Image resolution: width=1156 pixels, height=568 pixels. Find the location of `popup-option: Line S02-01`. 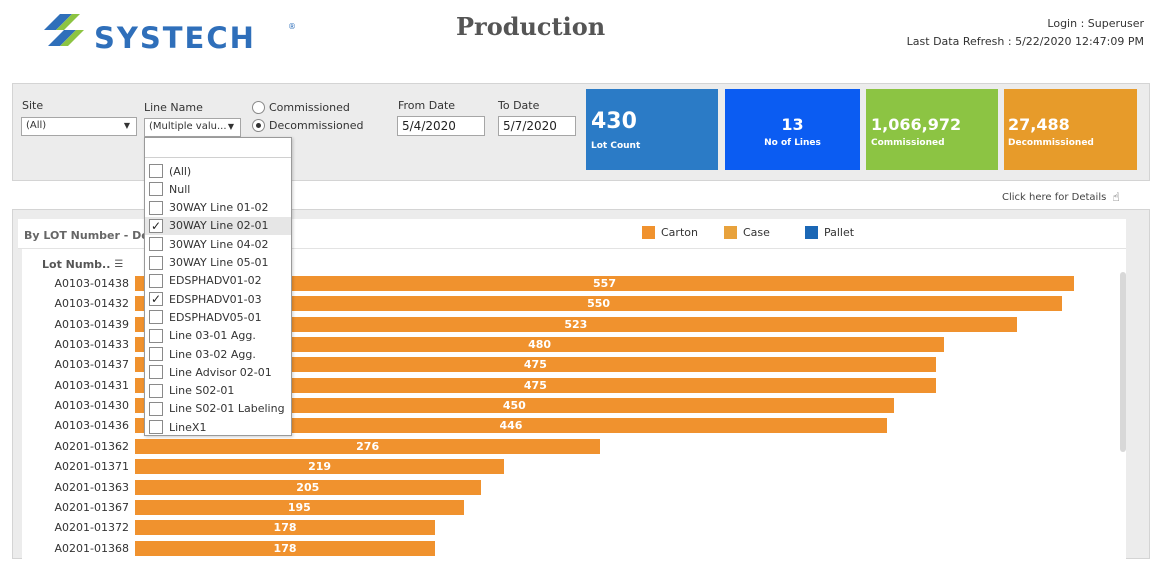

popup-option: Line S02-01 is located at coordinates (218, 391).